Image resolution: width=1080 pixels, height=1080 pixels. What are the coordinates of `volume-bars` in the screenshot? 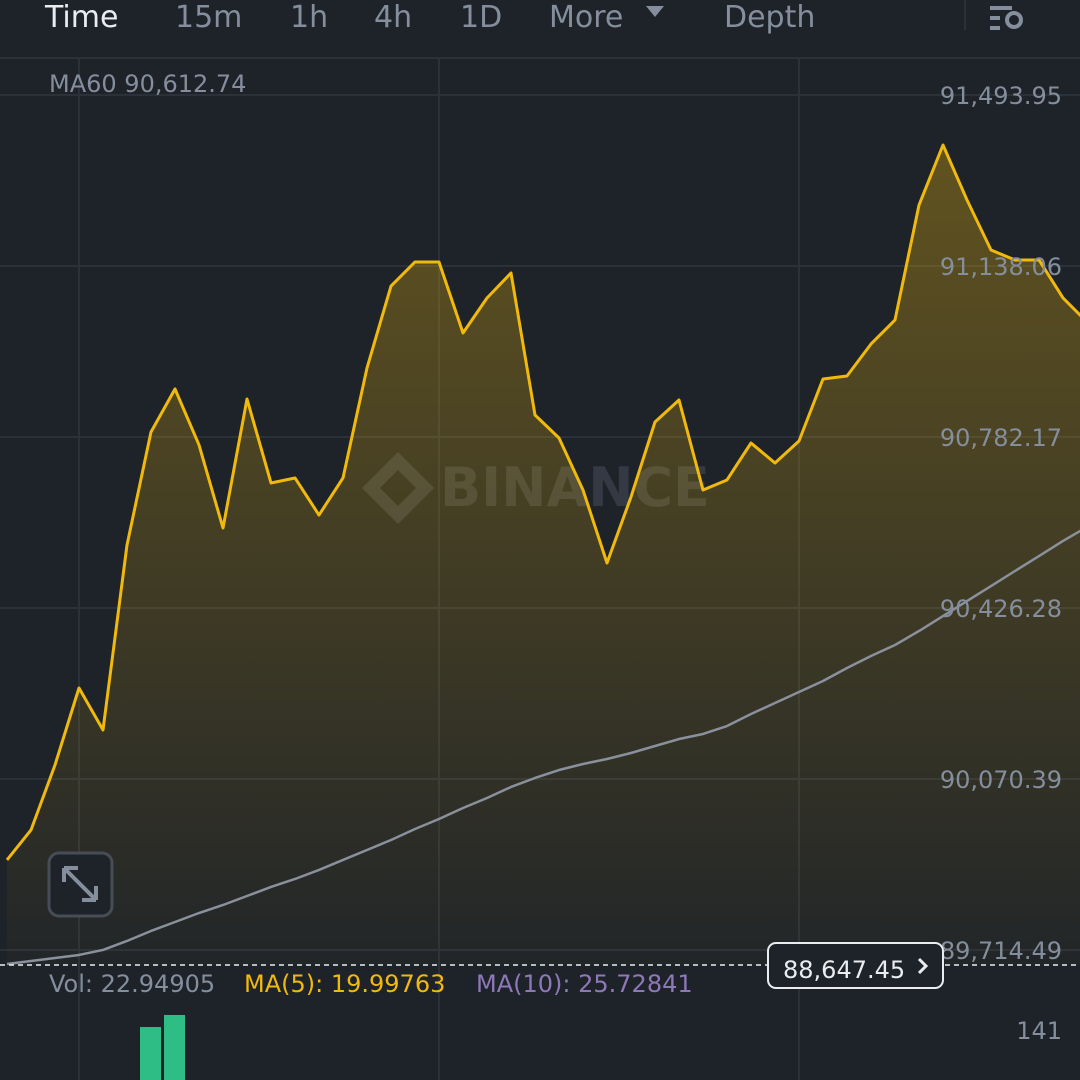 It's located at (162, 1047).